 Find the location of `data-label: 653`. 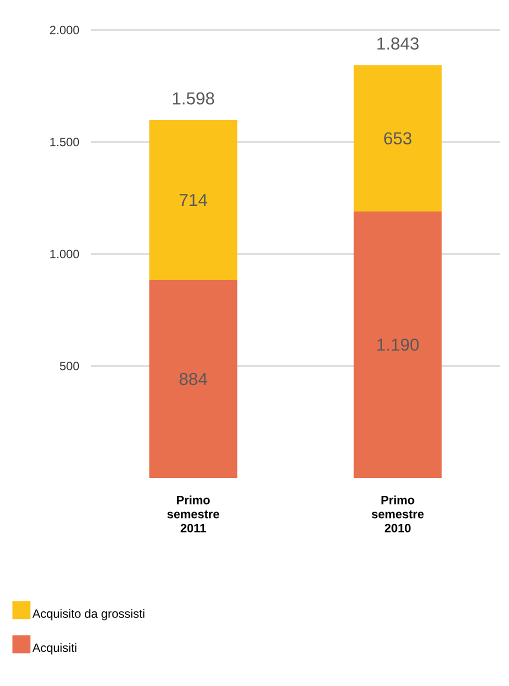

data-label: 653 is located at coordinates (398, 138).